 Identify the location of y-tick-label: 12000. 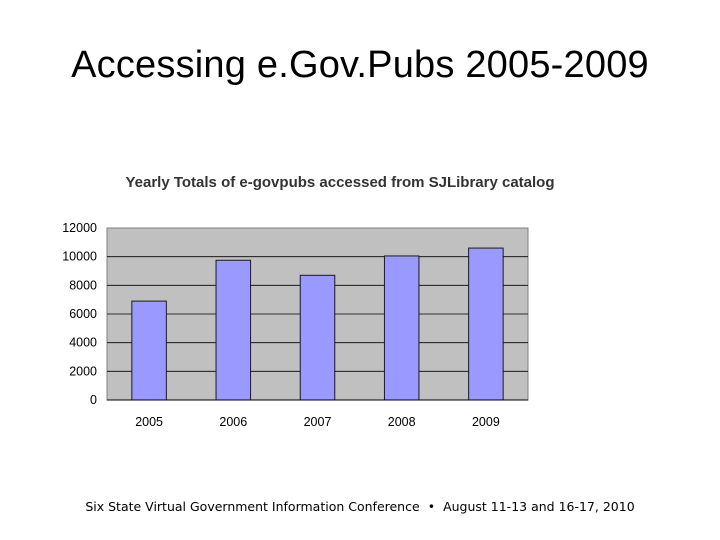
(79, 228).